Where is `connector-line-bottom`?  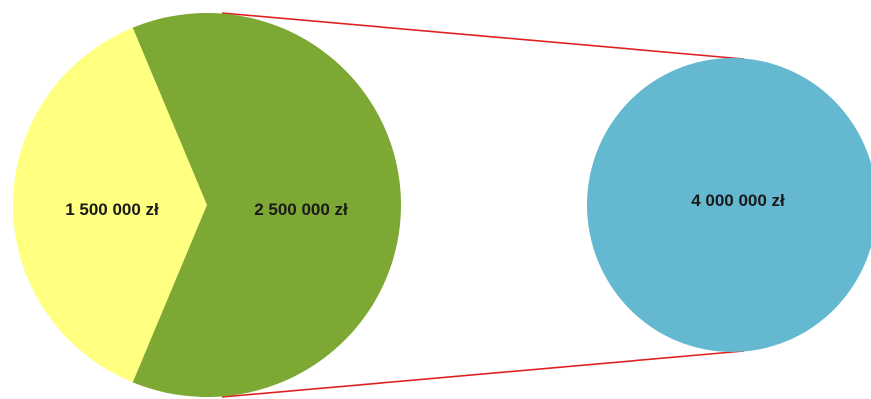
connector-line-bottom is located at coordinates (483, 374).